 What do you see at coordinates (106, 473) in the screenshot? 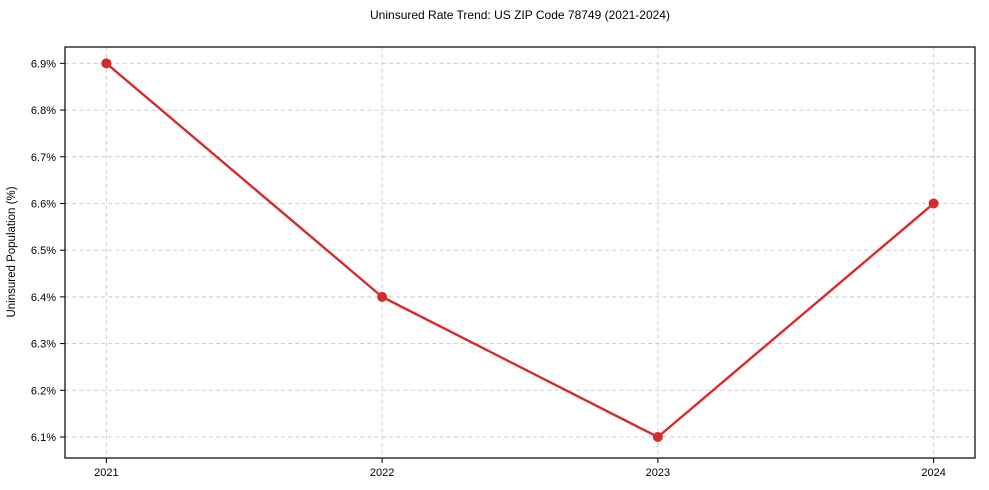
I see `x-tick-label: 2021` at bounding box center [106, 473].